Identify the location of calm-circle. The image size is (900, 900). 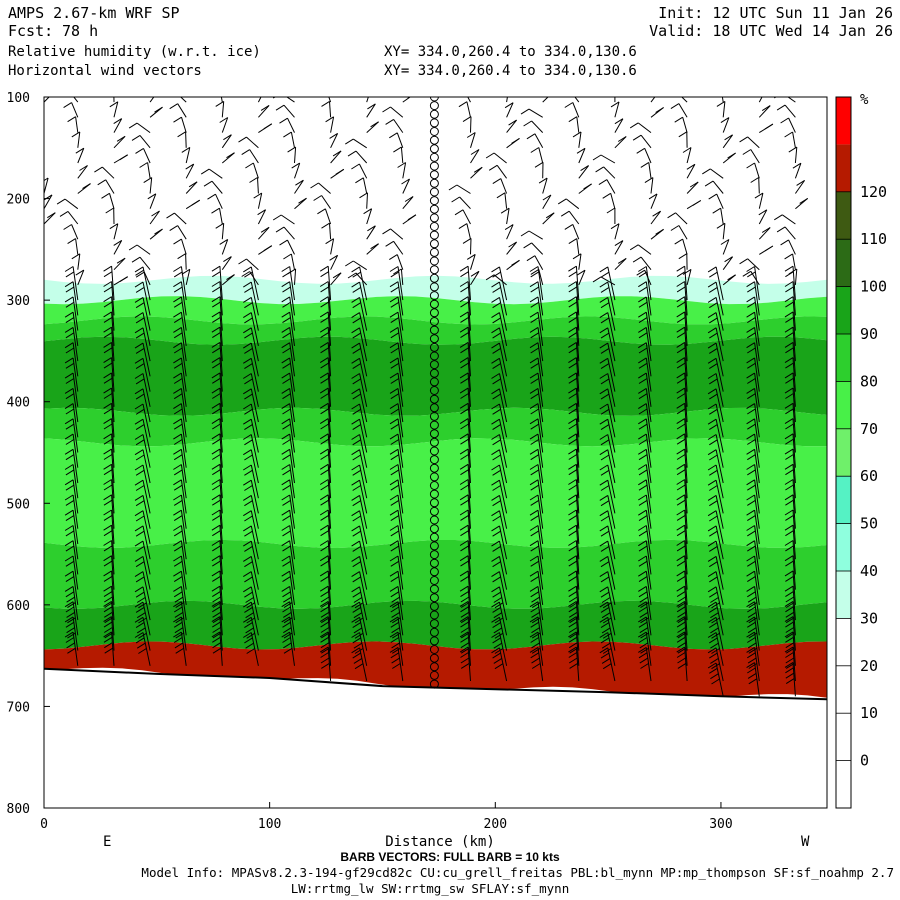
(434, 460).